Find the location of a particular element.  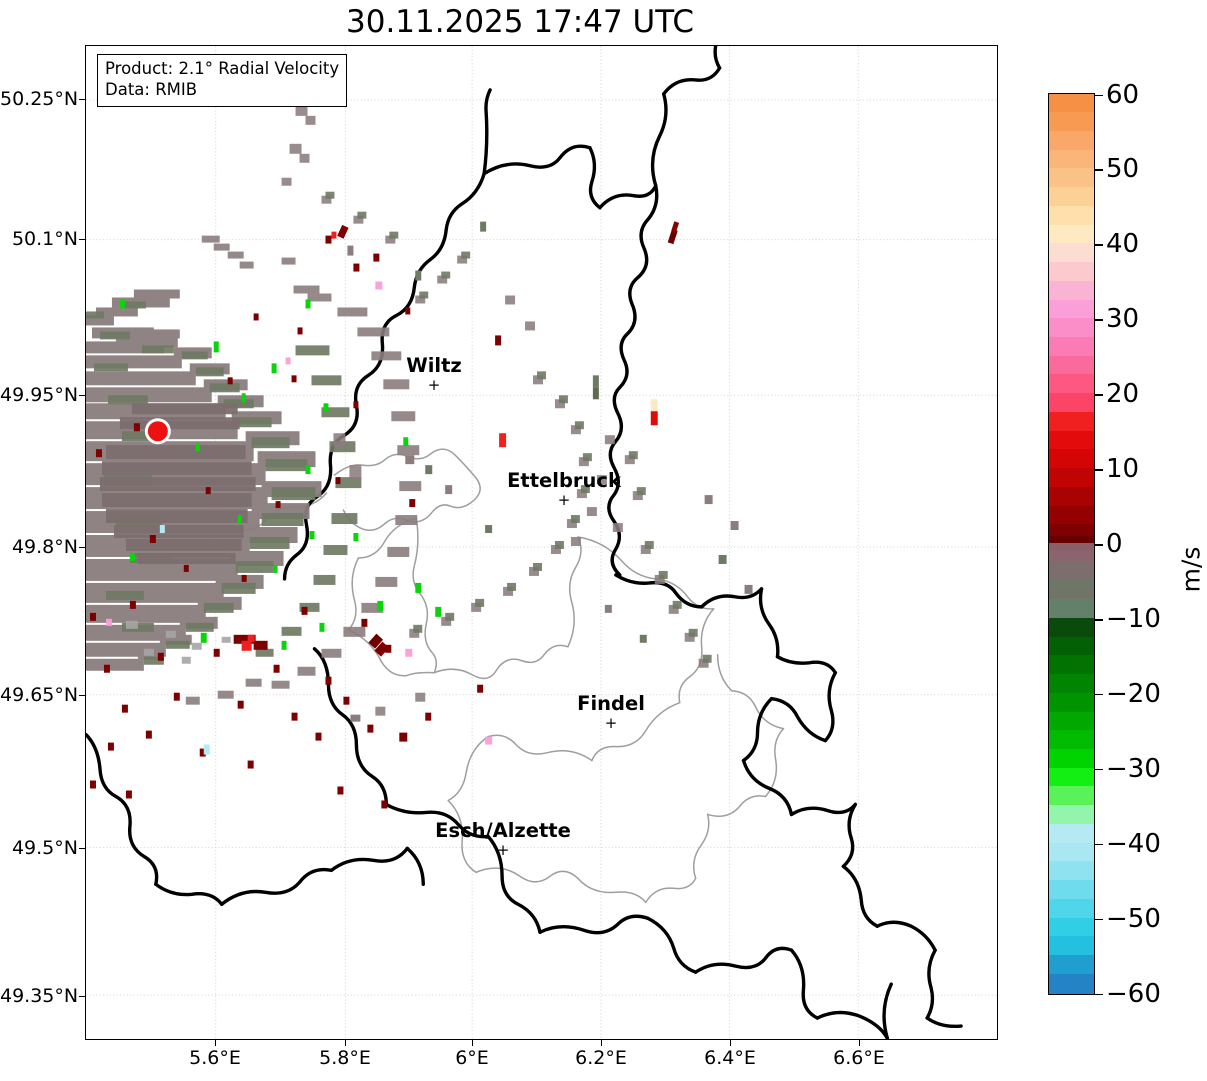

ytick-label-2: 49.95°N is located at coordinates (39, 395).